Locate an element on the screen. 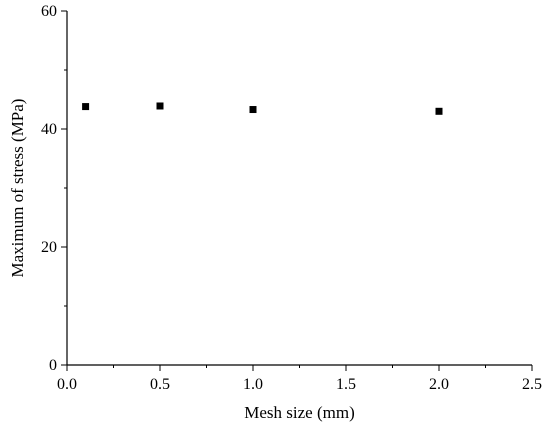  x-tick-label: 1.5 is located at coordinates (346, 384).